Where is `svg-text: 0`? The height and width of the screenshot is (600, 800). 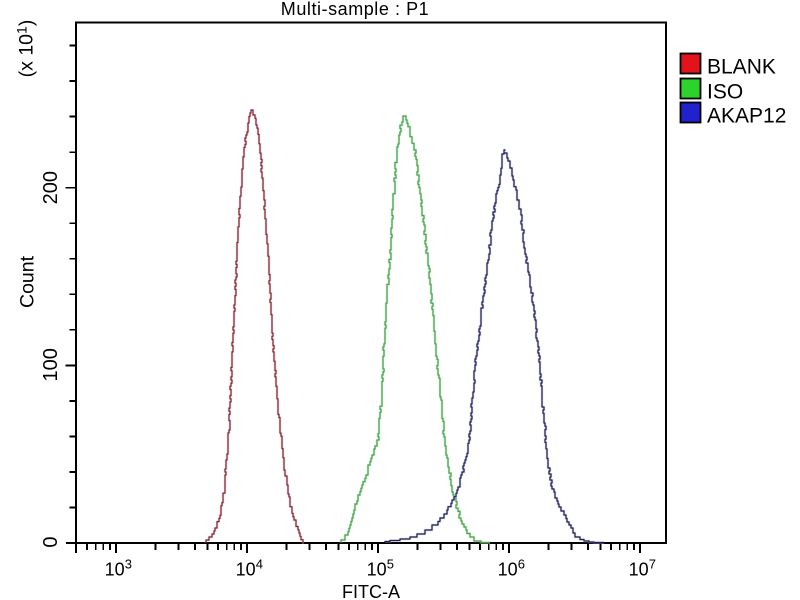
svg-text: 0 is located at coordinates (51, 541).